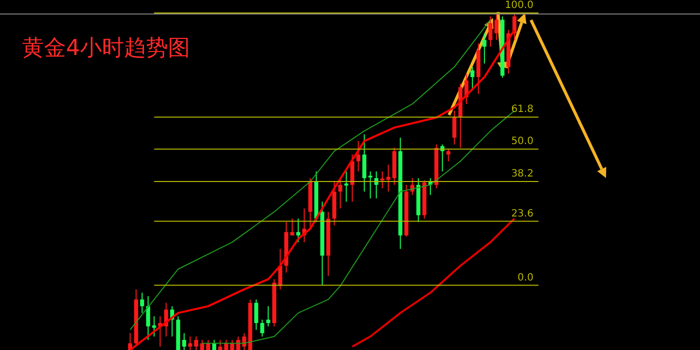  Describe the element at coordinates (519, 5) in the screenshot. I see `annotation: 100.0` at that location.